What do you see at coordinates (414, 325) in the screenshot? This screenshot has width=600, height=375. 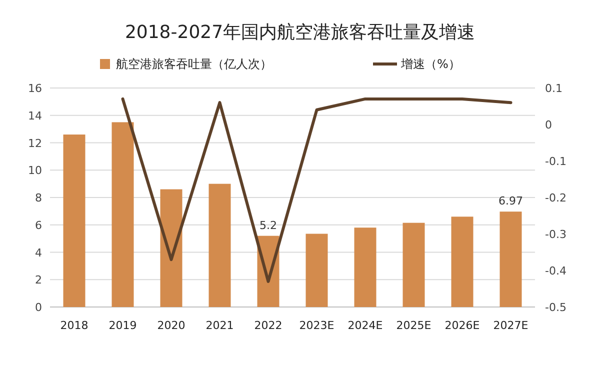 I see `x-tick-label: 2025E` at bounding box center [414, 325].